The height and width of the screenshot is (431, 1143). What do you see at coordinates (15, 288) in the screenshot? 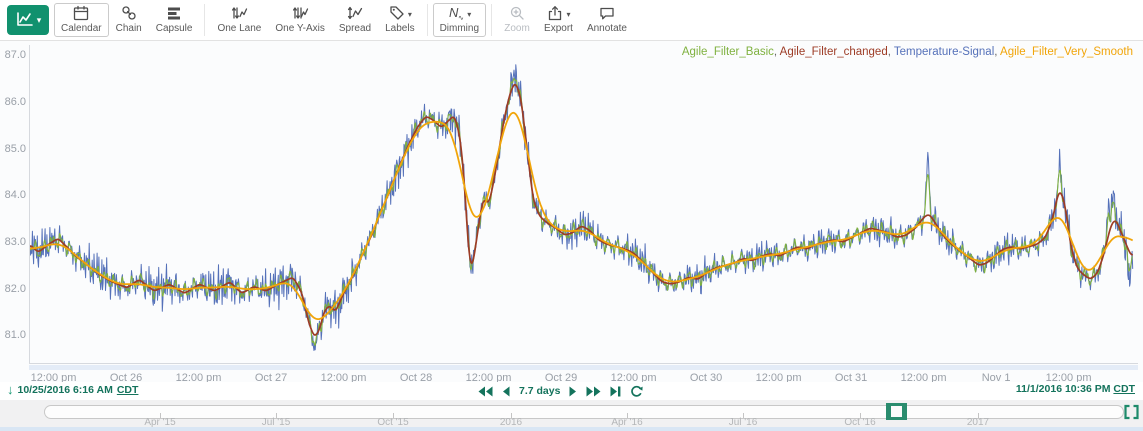
I see `y-axis-tick-label: 82.0` at bounding box center [15, 288].